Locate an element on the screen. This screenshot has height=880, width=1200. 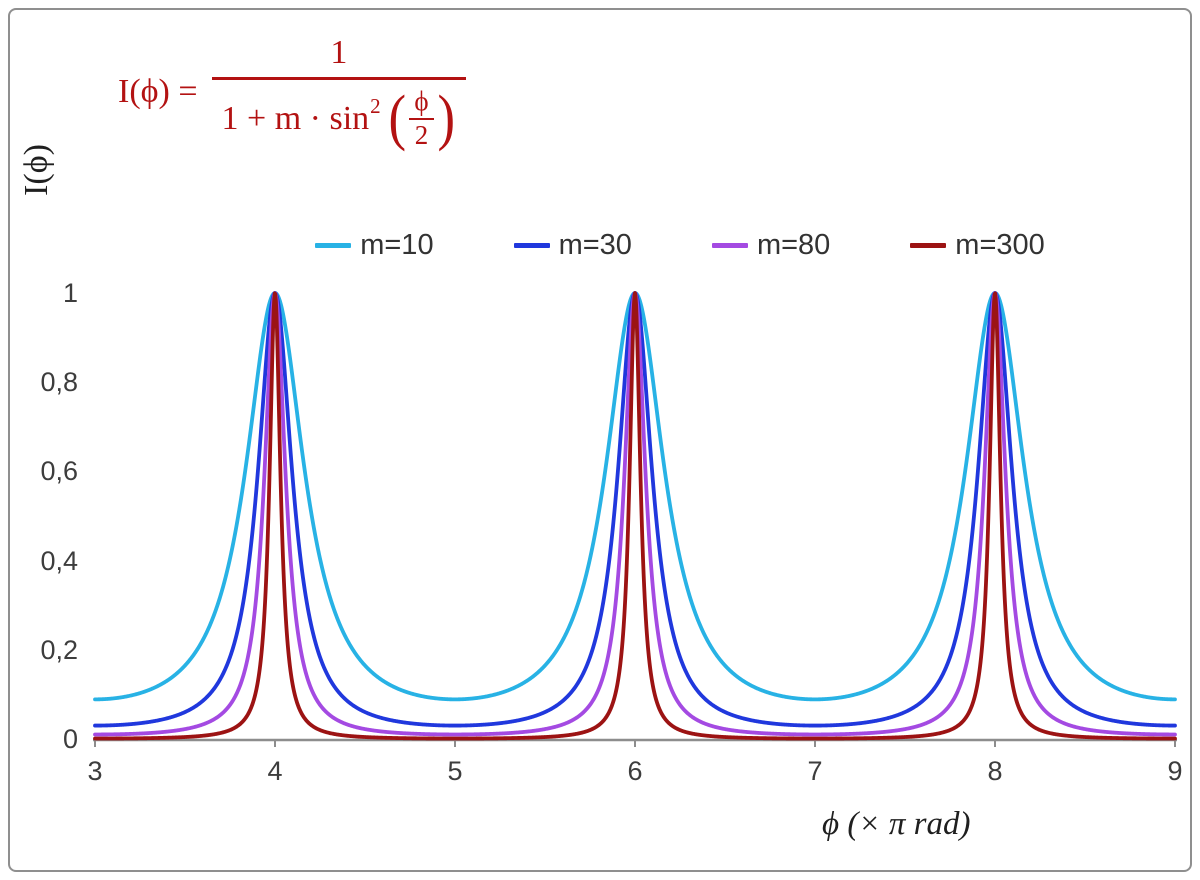
legend-line-m300 is located at coordinates (928, 245).